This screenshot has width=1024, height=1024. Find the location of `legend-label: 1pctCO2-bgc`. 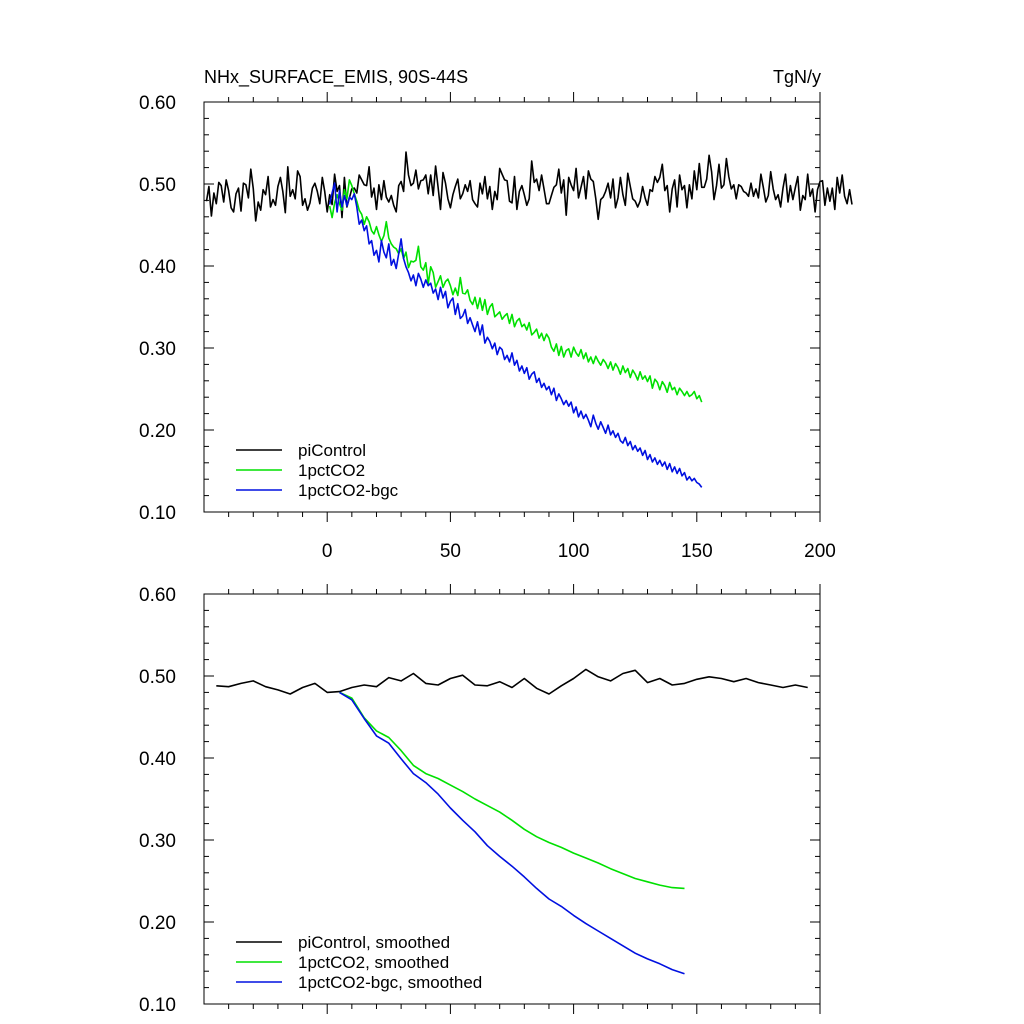

legend-label: 1pctCO2-bgc is located at coordinates (348, 490).